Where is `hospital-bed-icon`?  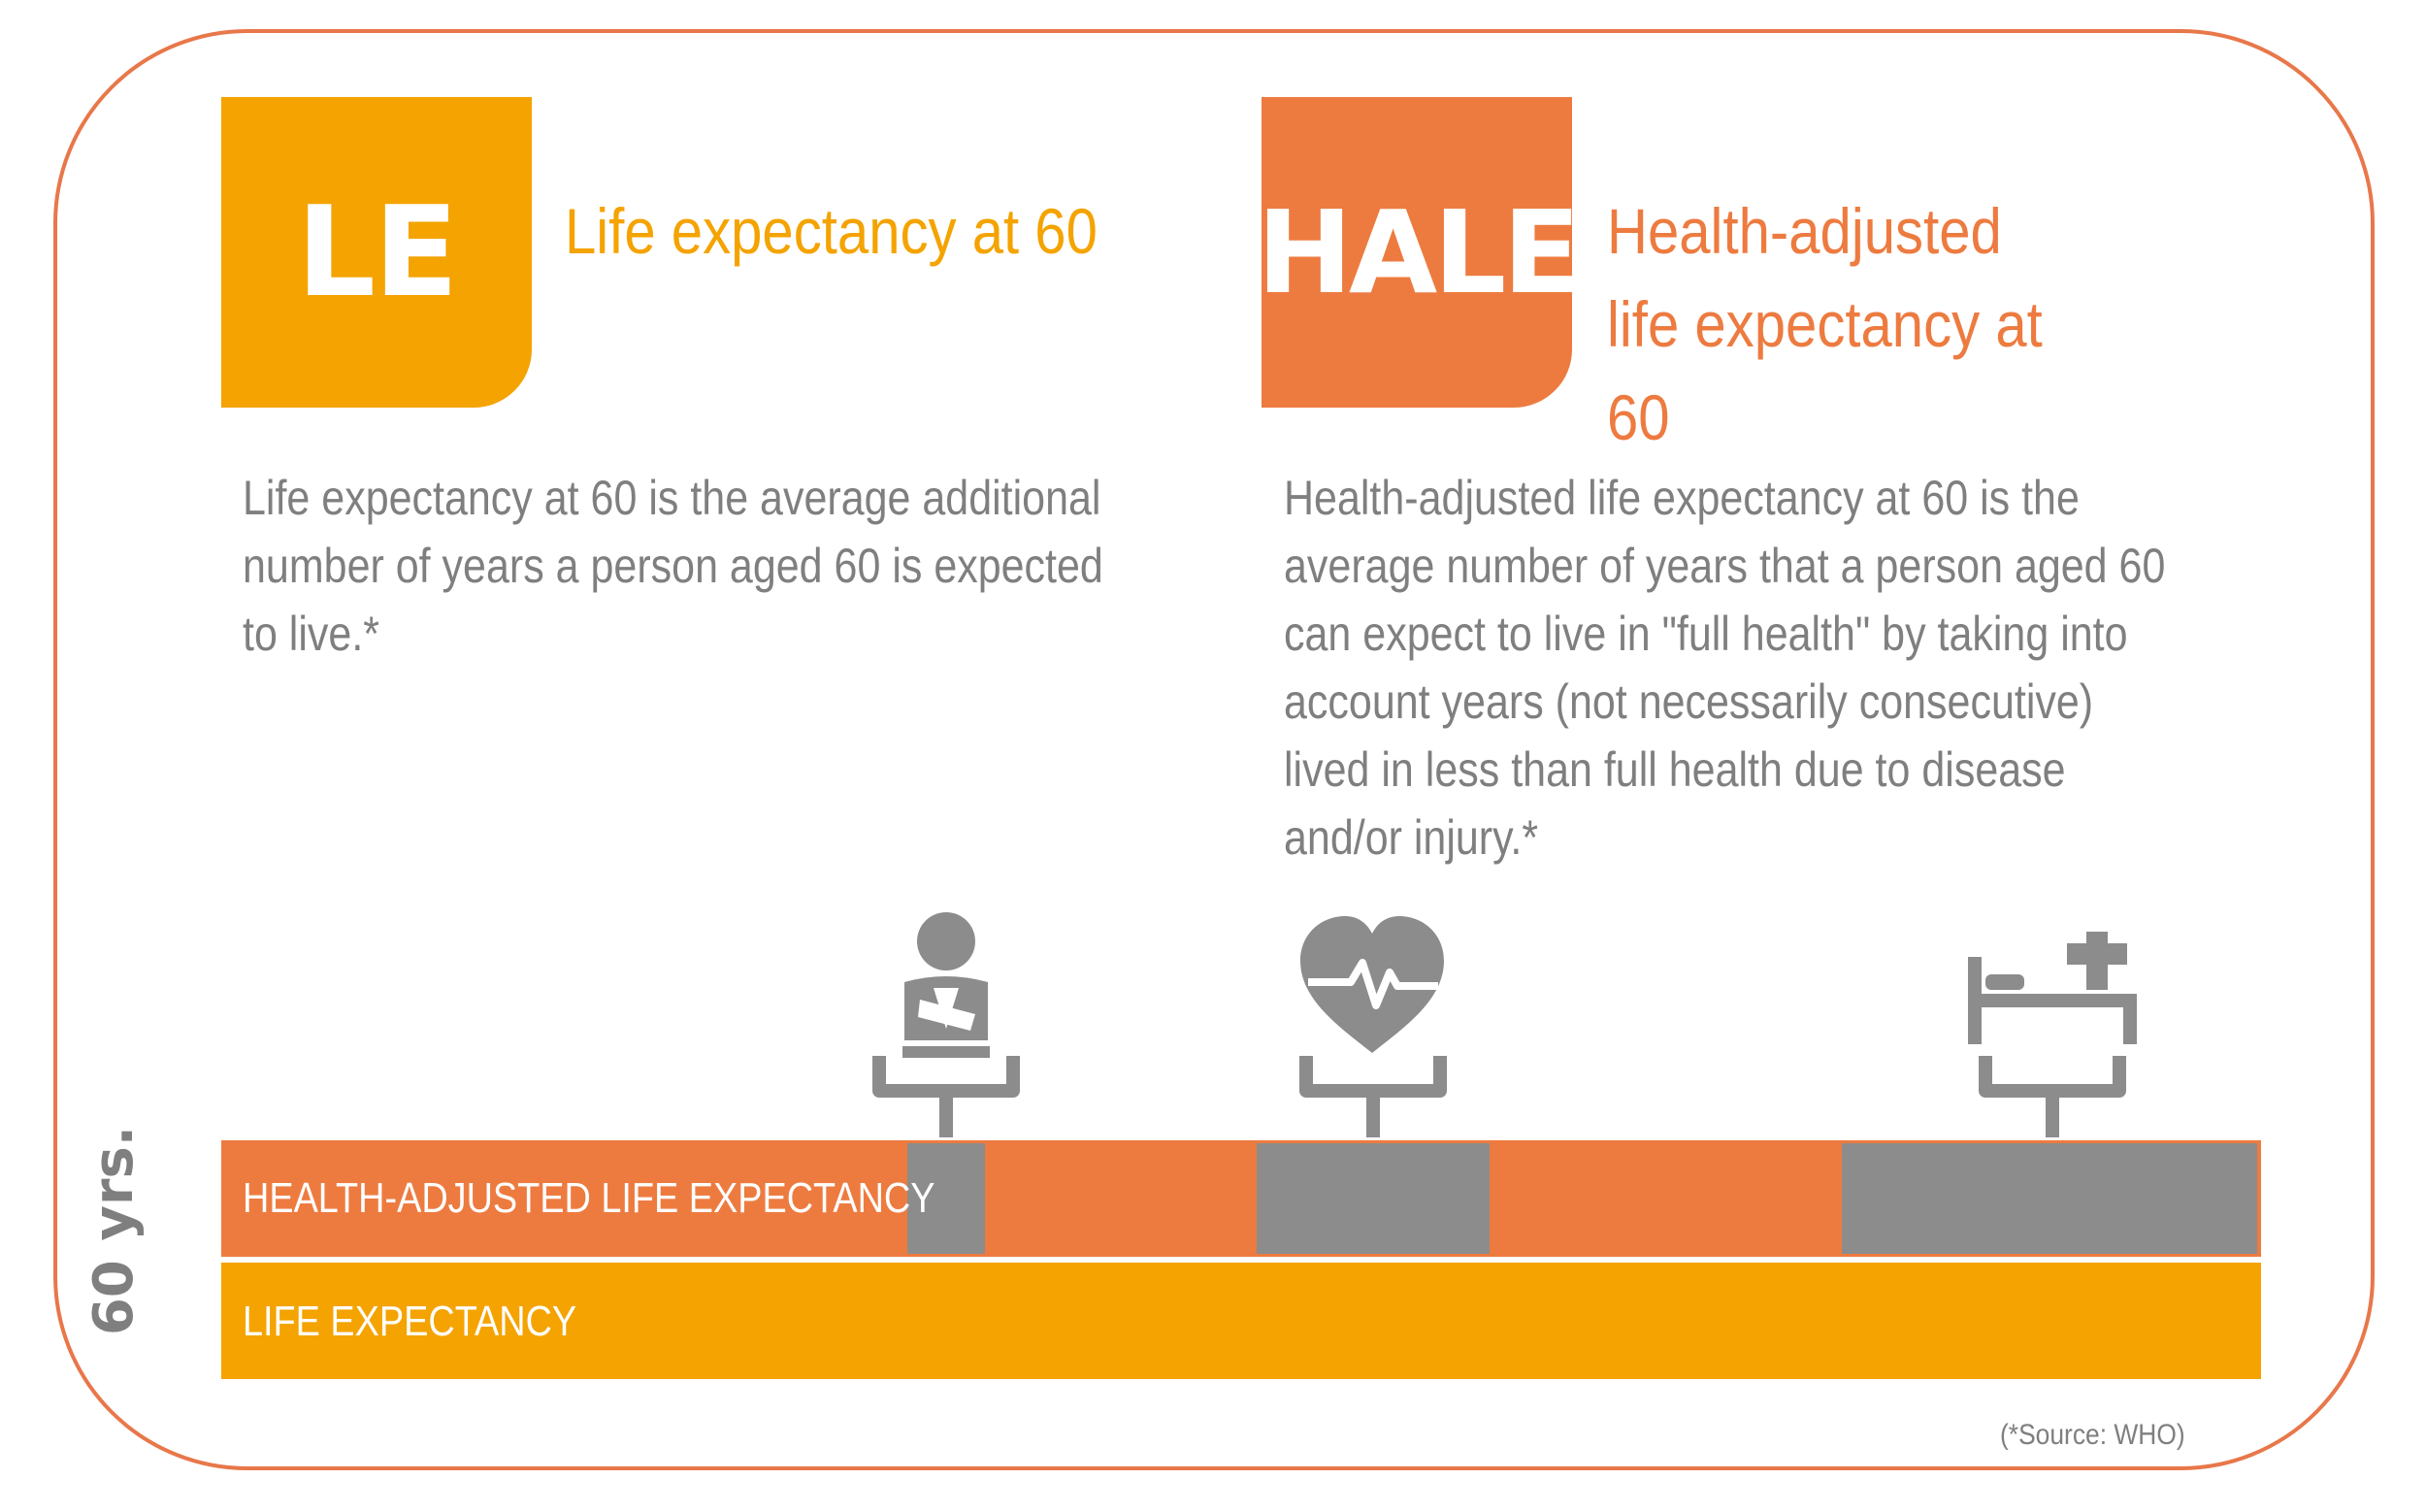
hospital-bed-icon is located at coordinates (2052, 988).